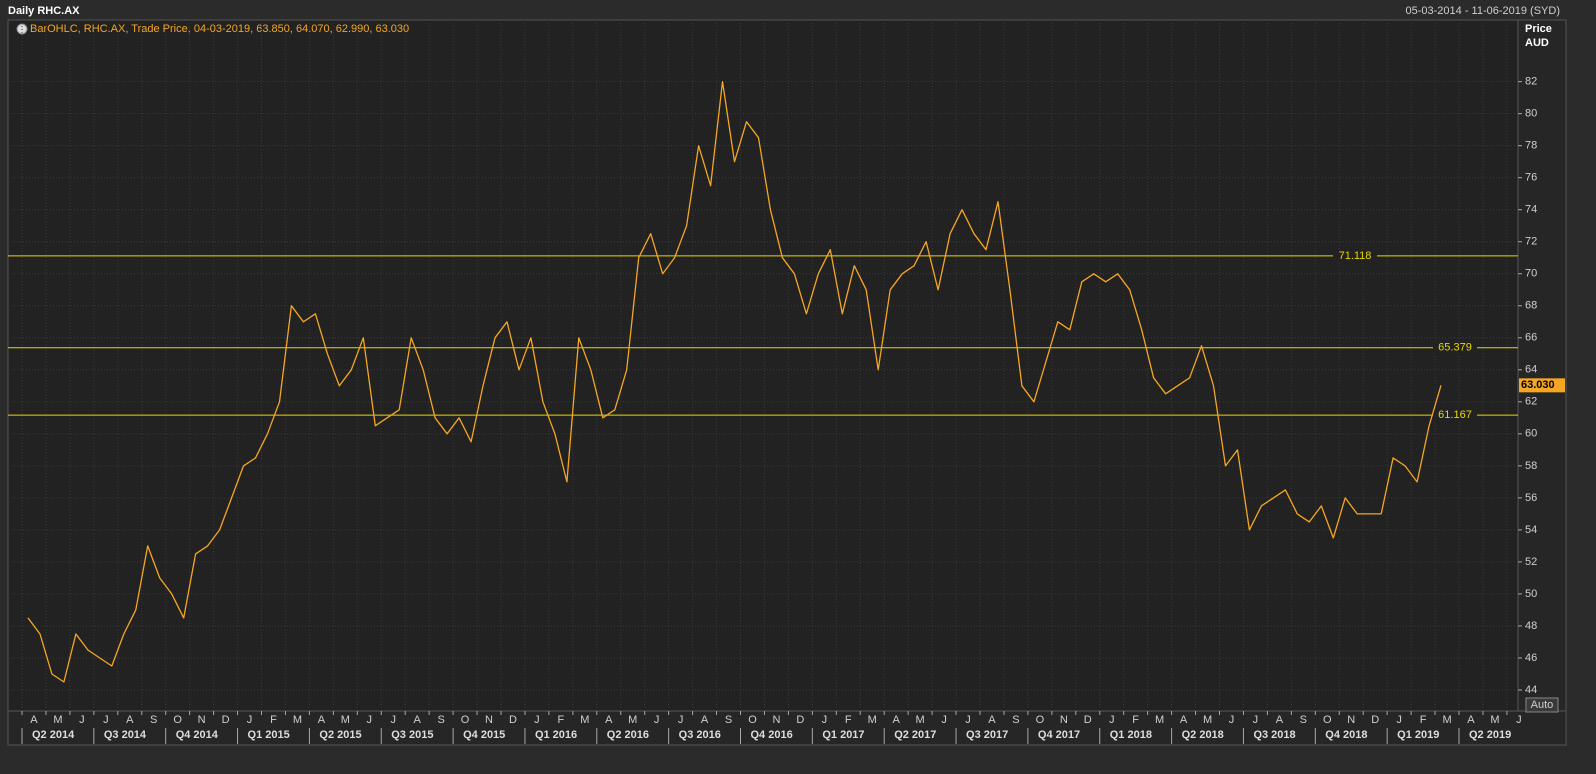 The width and height of the screenshot is (1596, 774). What do you see at coordinates (1531, 530) in the screenshot?
I see `y-tick-label: 54` at bounding box center [1531, 530].